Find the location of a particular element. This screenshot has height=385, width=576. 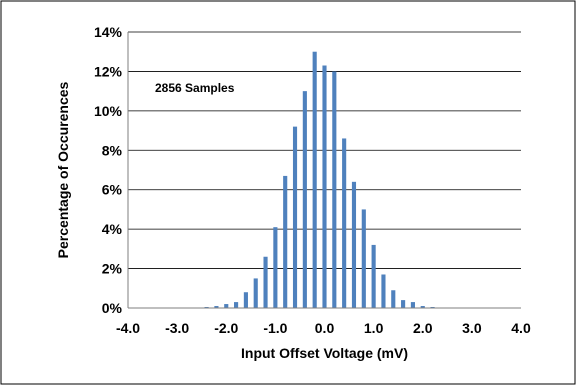

sample-count-annotation: 2856 Samples is located at coordinates (195, 88).